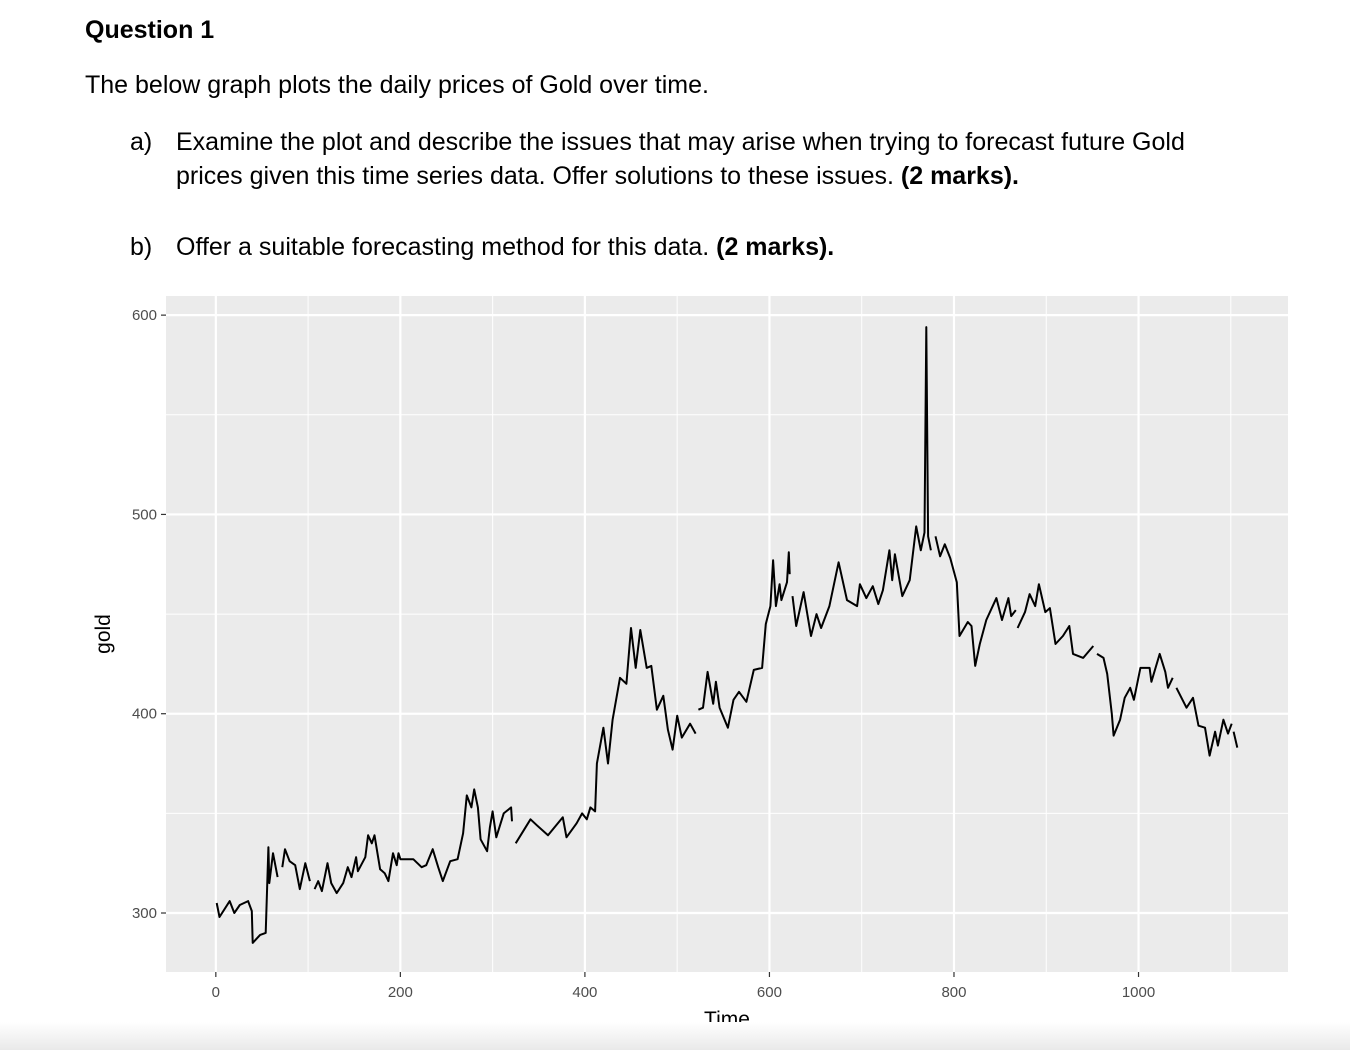 The image size is (1350, 1050). What do you see at coordinates (144, 315) in the screenshot?
I see `y-tick-label: 600` at bounding box center [144, 315].